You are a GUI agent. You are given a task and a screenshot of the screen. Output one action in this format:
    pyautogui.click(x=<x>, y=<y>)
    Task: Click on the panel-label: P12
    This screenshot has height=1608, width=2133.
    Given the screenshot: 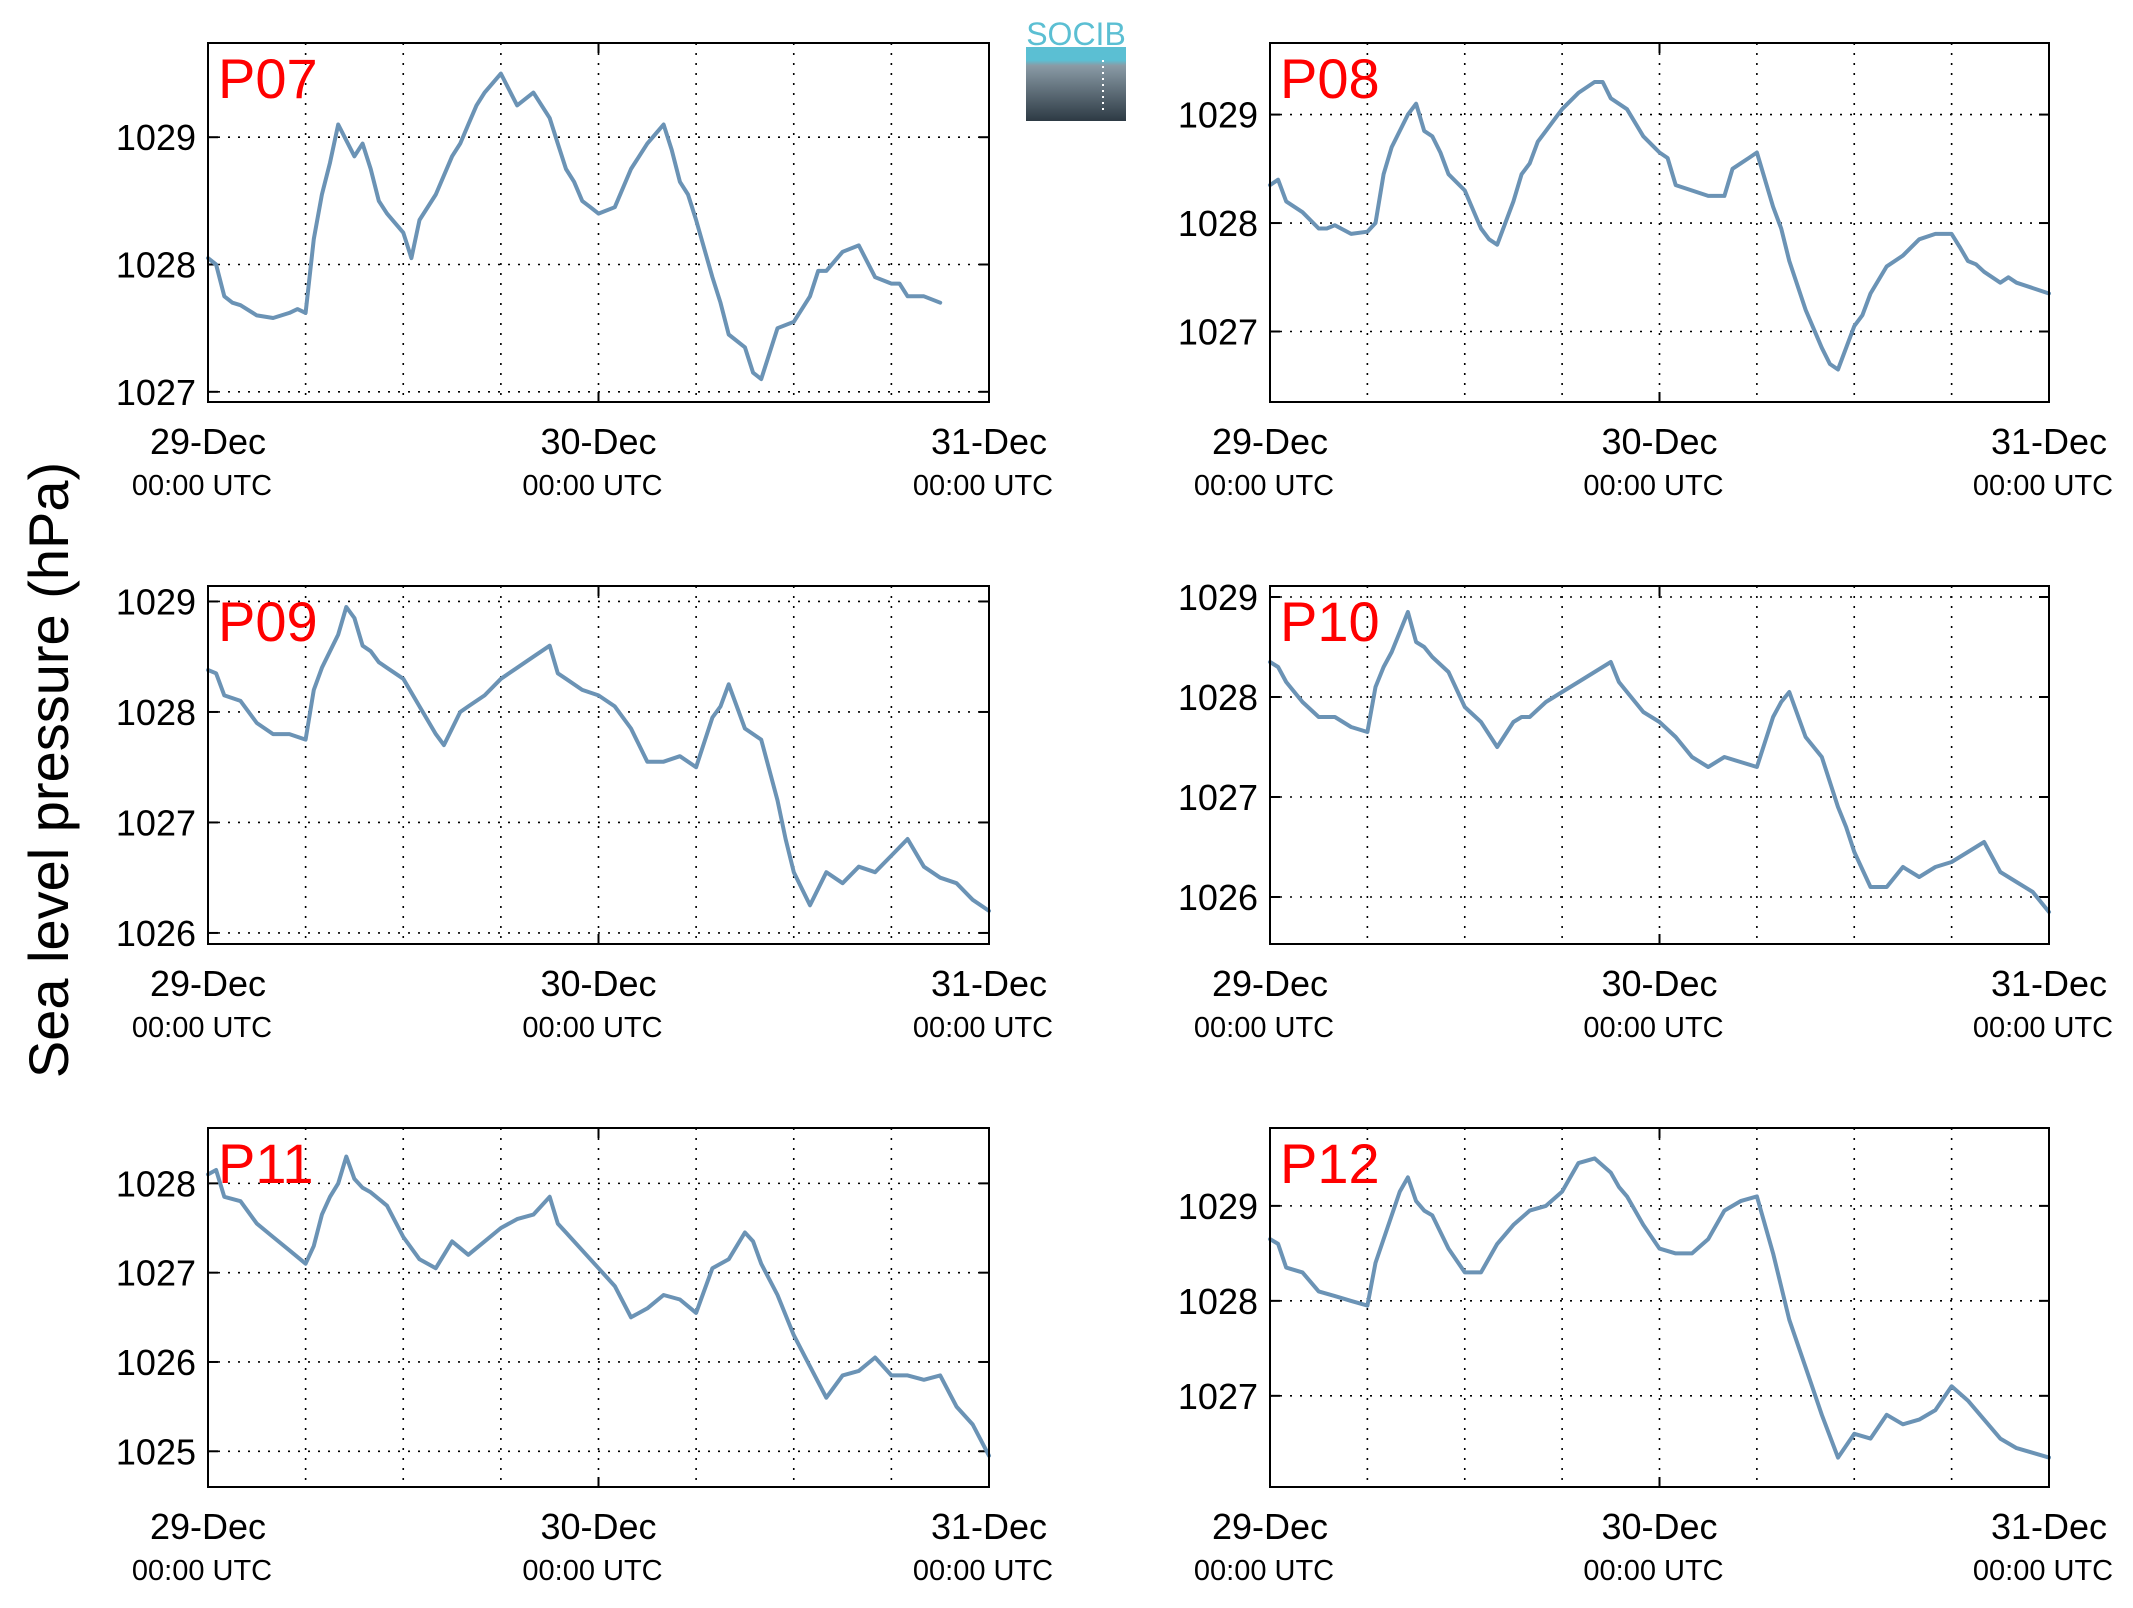 What is the action you would take?
    pyautogui.click(x=1330, y=1163)
    